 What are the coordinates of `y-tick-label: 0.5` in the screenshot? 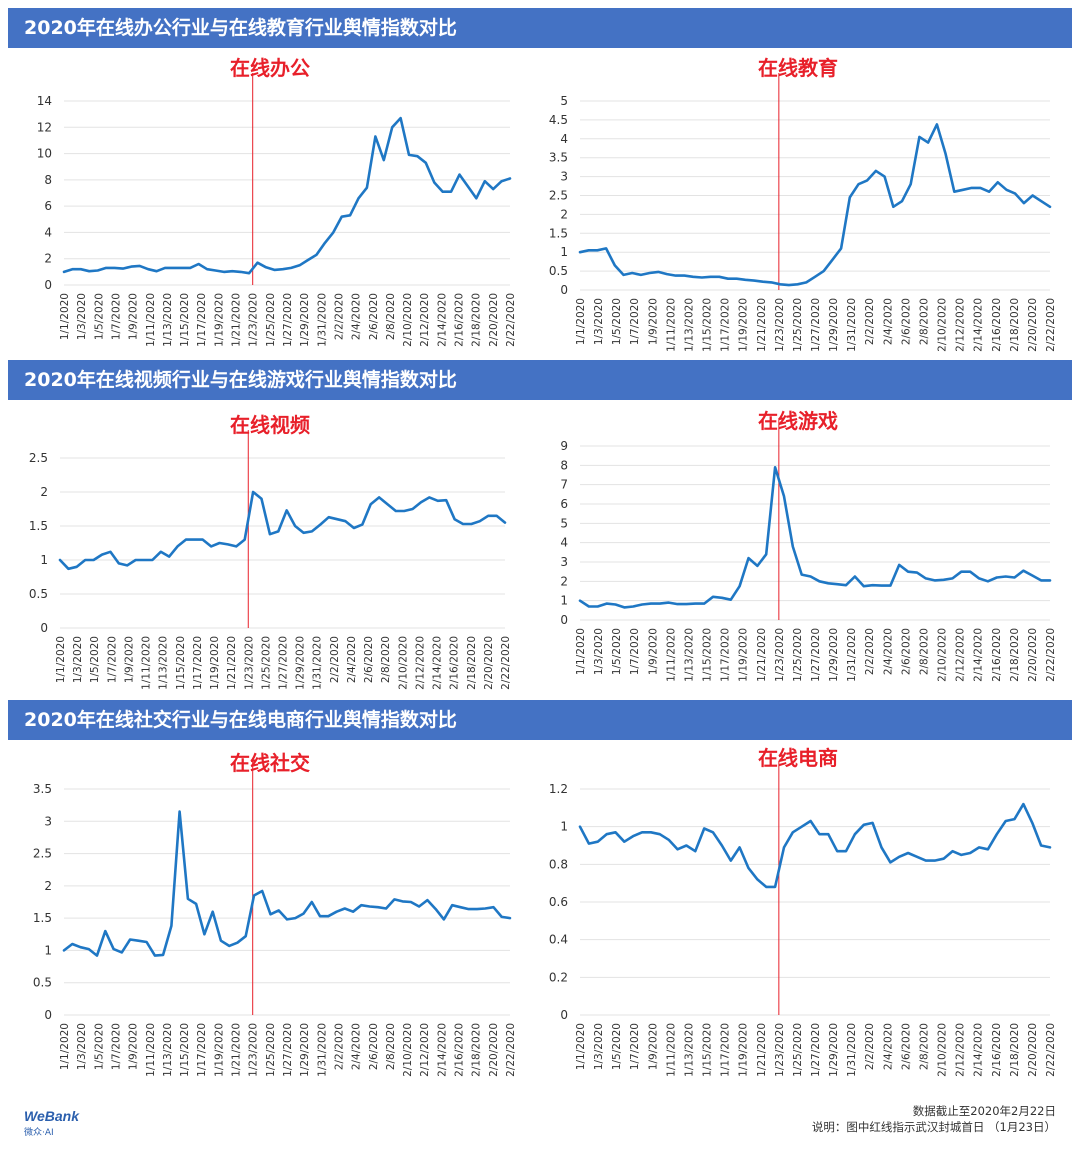 It's located at (42, 983).